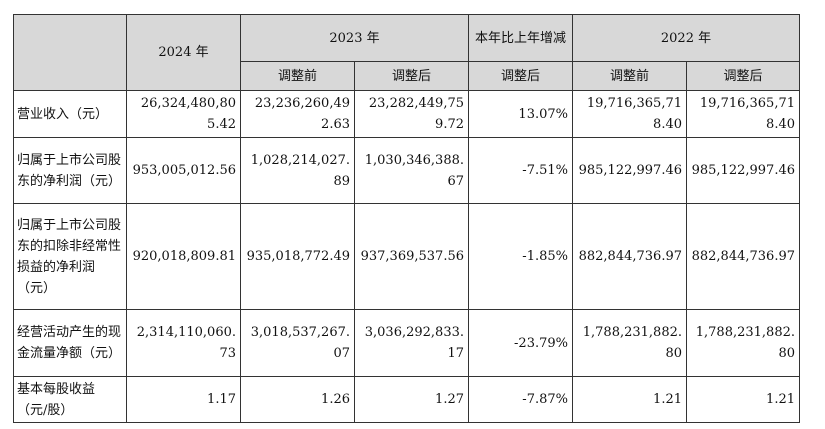  I want to click on value-2022-before: 882,844,736.97, so click(629, 256).